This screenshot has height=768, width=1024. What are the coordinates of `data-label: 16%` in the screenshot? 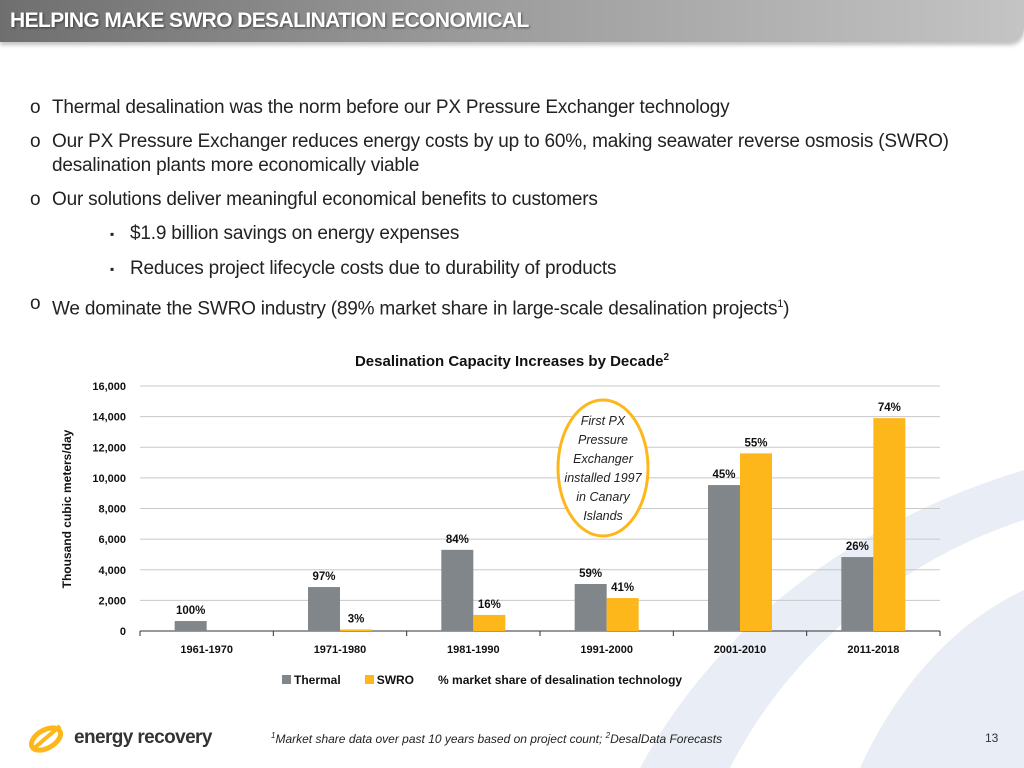 It's located at (489, 605).